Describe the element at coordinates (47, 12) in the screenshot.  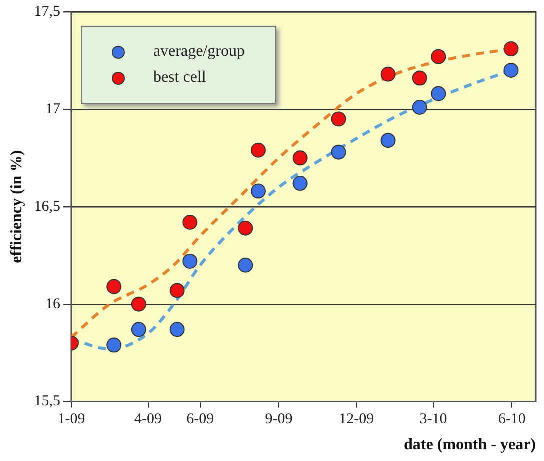
I see `y-tick-label: 17,5` at that location.